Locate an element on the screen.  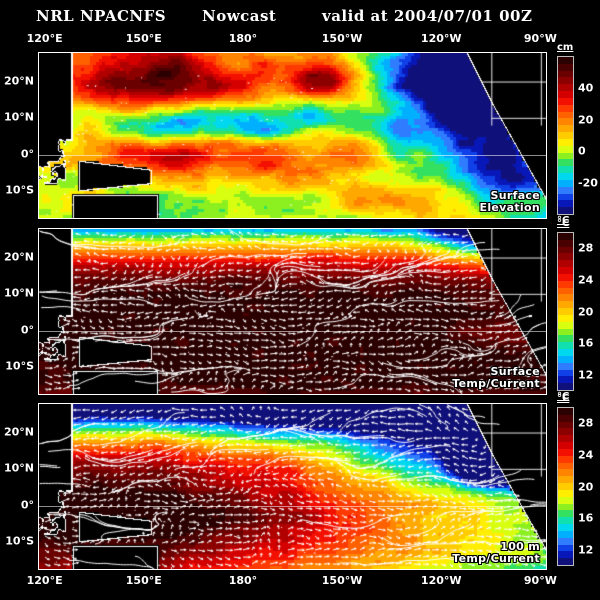
lon-tick-2: 180° is located at coordinates (243, 580).